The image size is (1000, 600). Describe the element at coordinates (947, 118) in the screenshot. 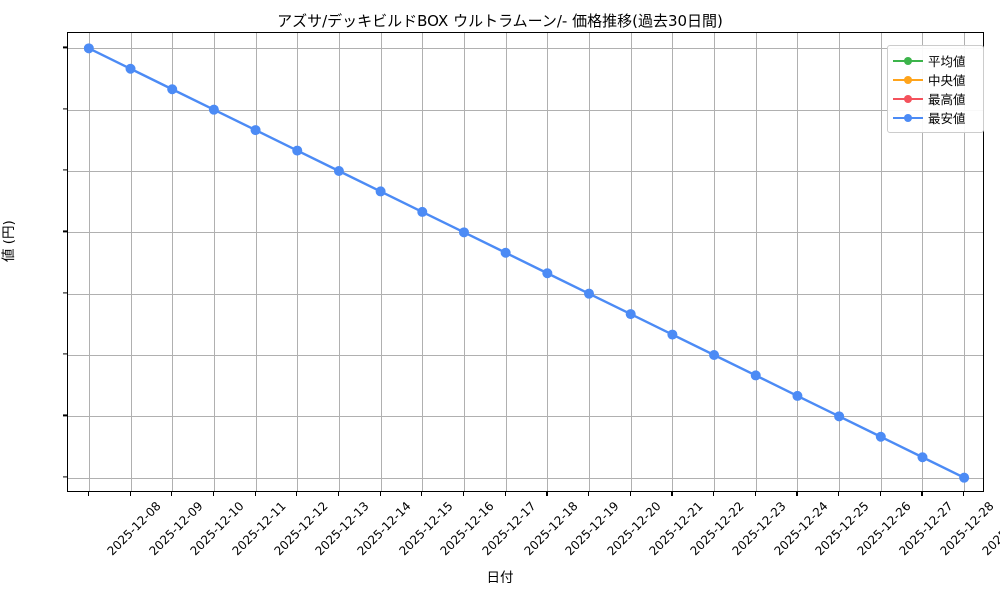

I see `legend-label: 最安値` at that location.